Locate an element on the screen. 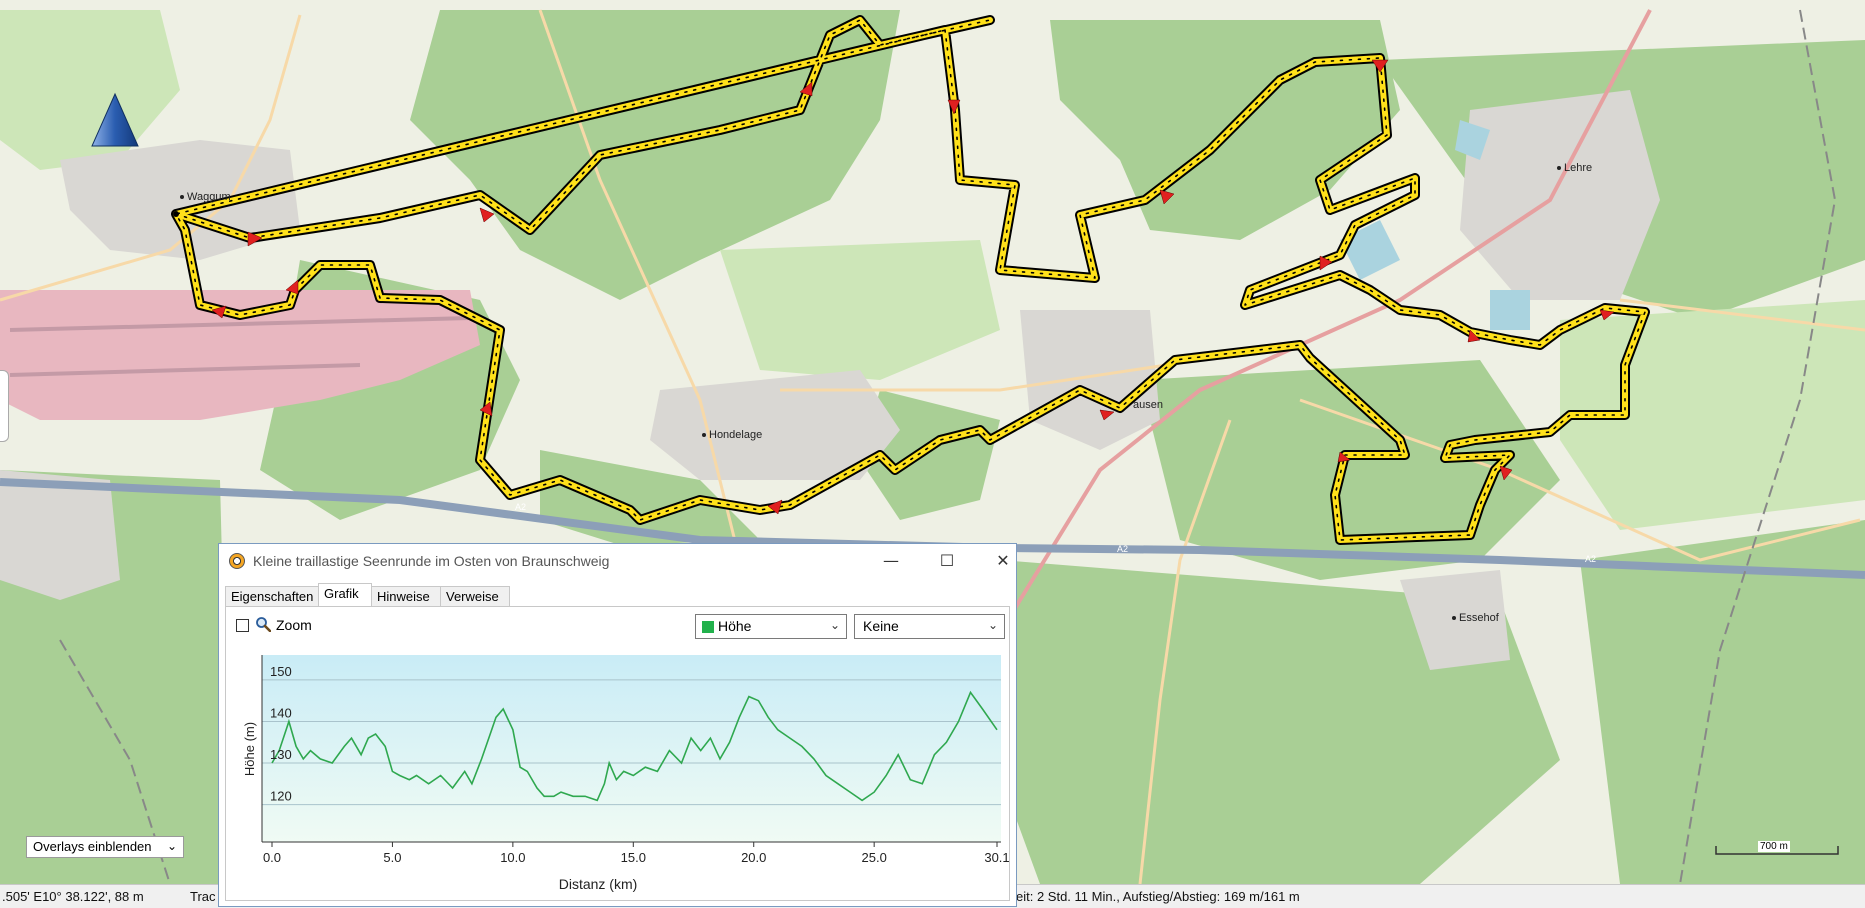 The width and height of the screenshot is (1865, 908). x-axis-title: Distanz (km) is located at coordinates (598, 884).